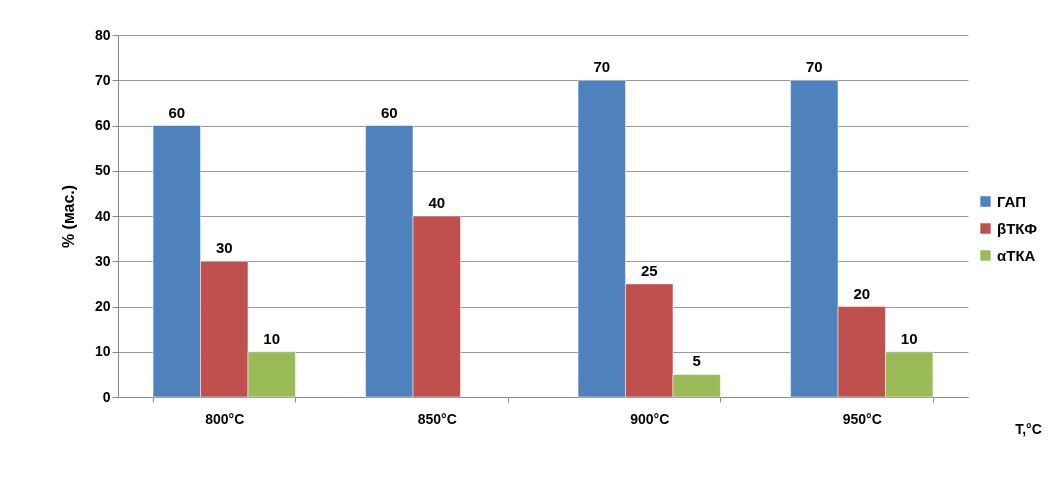 The height and width of the screenshot is (477, 1059). What do you see at coordinates (437, 202) in the screenshot?
I see `data-label: 40` at bounding box center [437, 202].